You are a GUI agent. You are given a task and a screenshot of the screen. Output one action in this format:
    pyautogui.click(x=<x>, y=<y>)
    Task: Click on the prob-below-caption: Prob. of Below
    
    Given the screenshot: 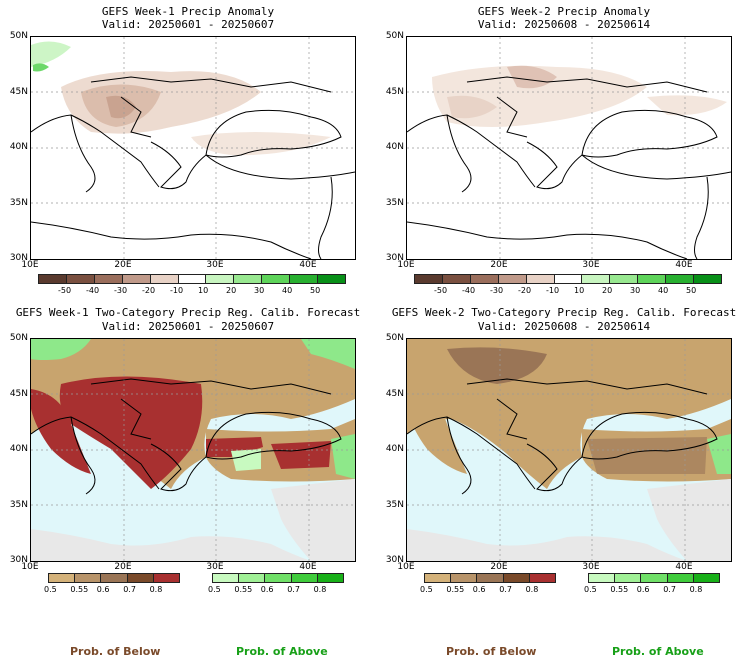 What is the action you would take?
    pyautogui.click(x=491, y=651)
    